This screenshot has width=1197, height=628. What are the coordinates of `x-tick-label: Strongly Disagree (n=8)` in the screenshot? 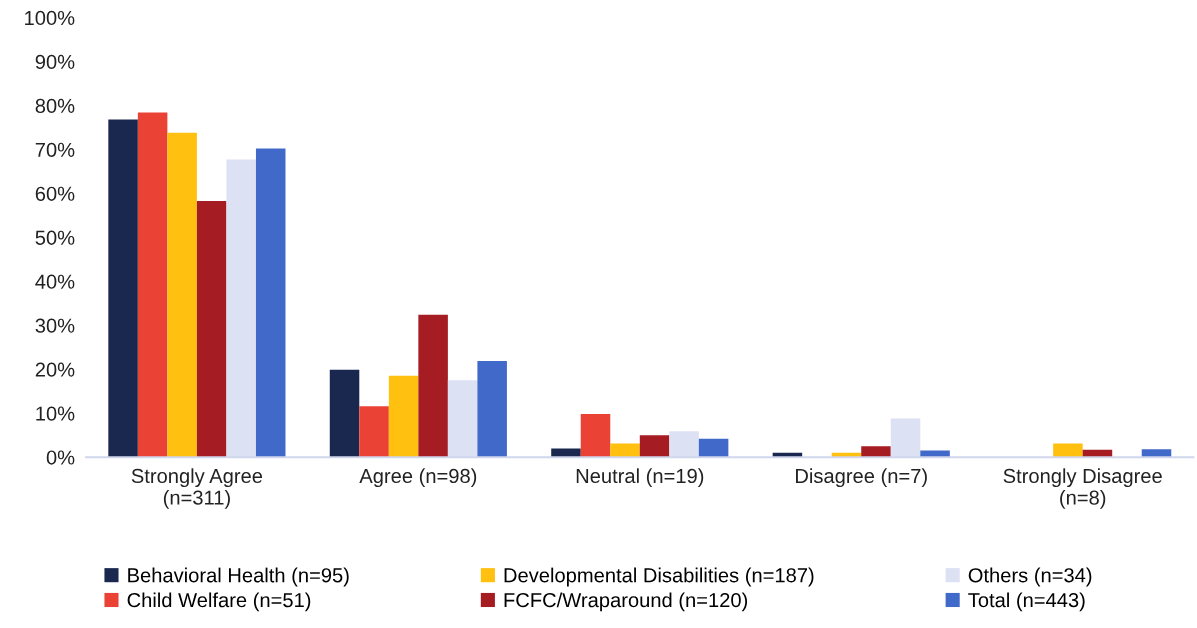 It's located at (1082, 488).